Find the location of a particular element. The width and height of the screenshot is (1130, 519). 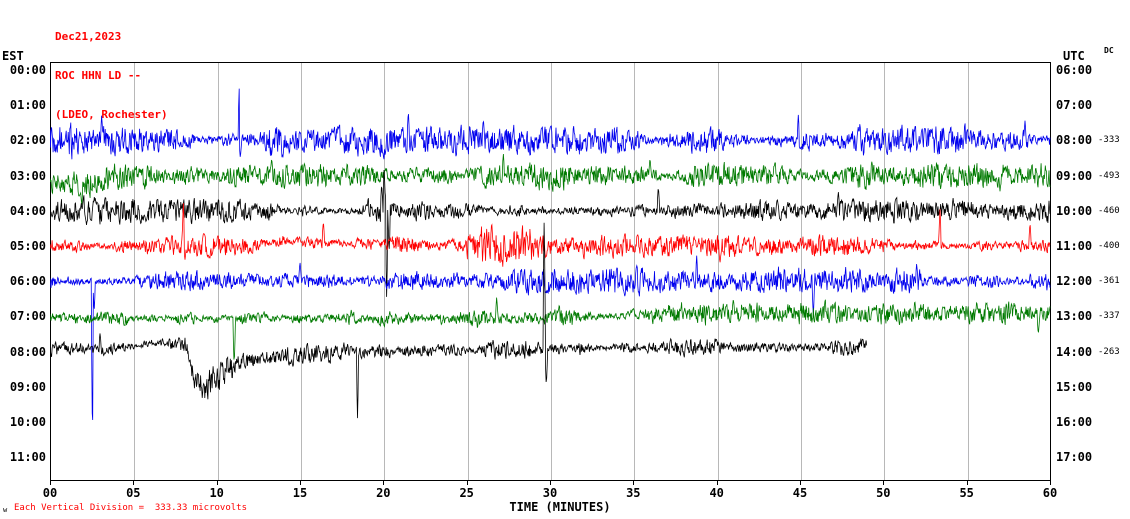

dc-offset-value: -460 is located at coordinates (1109, 210).